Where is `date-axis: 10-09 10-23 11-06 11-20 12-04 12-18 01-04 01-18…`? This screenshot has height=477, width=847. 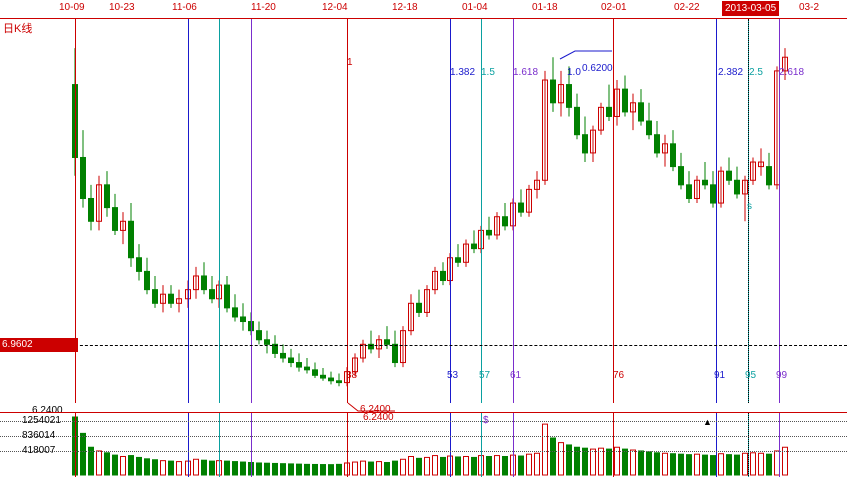
date-axis: 10-09 10-23 11-06 11-20 12-04 12-18 01-04 01-18… is located at coordinates (423, 9).